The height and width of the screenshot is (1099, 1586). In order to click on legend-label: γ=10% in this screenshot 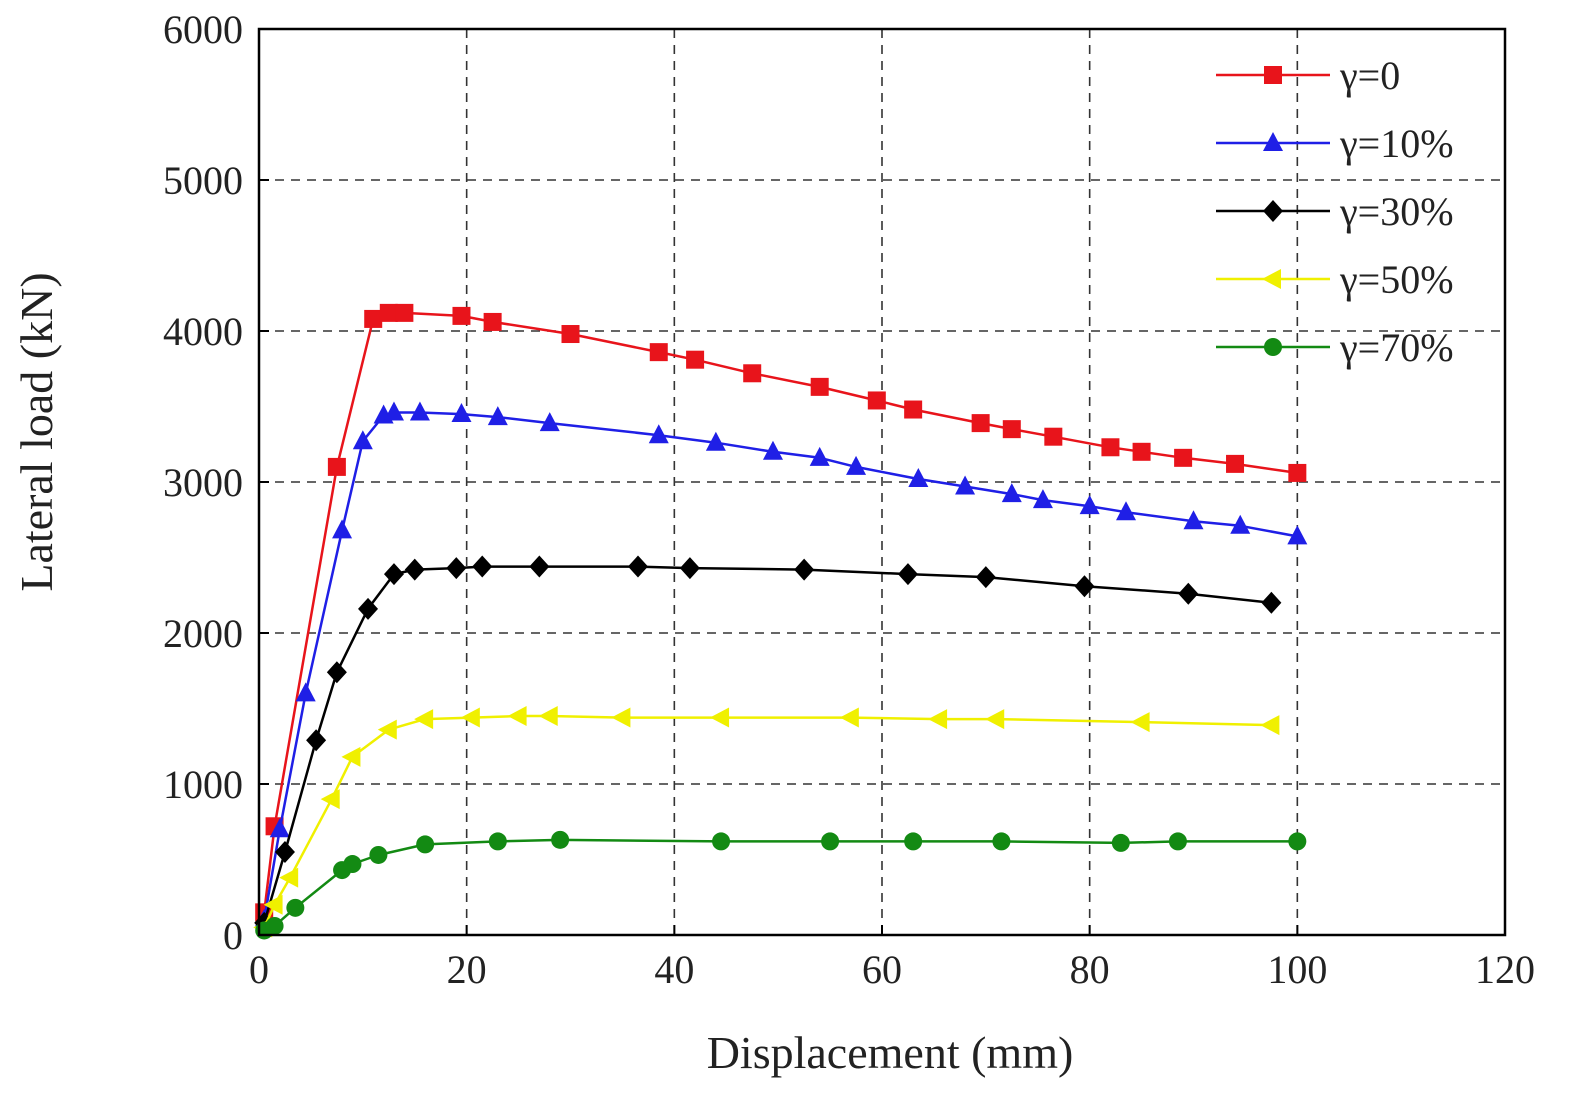, I will do `click(1396, 143)`.